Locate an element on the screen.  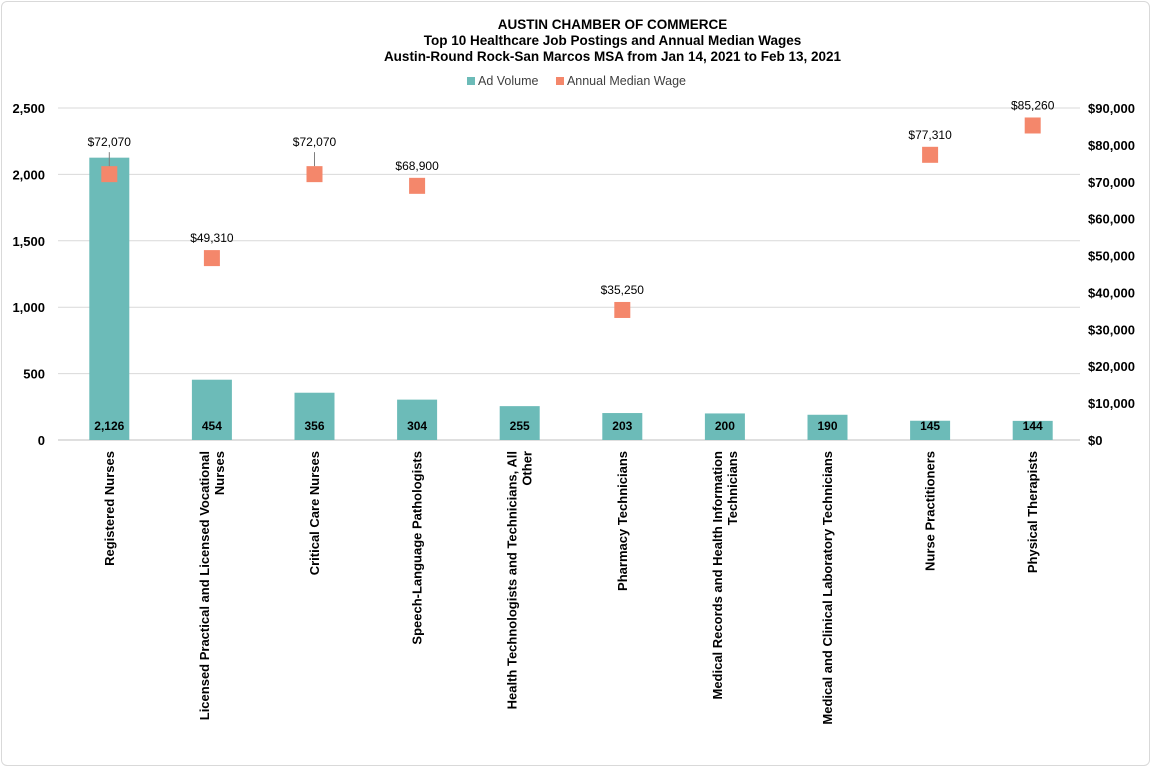
wage-data-label: $85,260 is located at coordinates (1033, 105).